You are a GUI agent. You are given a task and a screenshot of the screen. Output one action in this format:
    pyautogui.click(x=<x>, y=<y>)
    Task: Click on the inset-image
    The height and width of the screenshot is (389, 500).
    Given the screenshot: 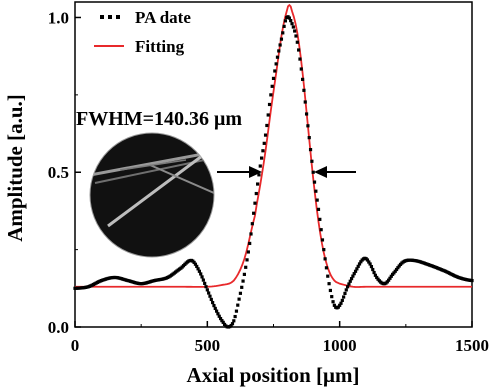 What is the action you would take?
    pyautogui.click(x=152, y=195)
    